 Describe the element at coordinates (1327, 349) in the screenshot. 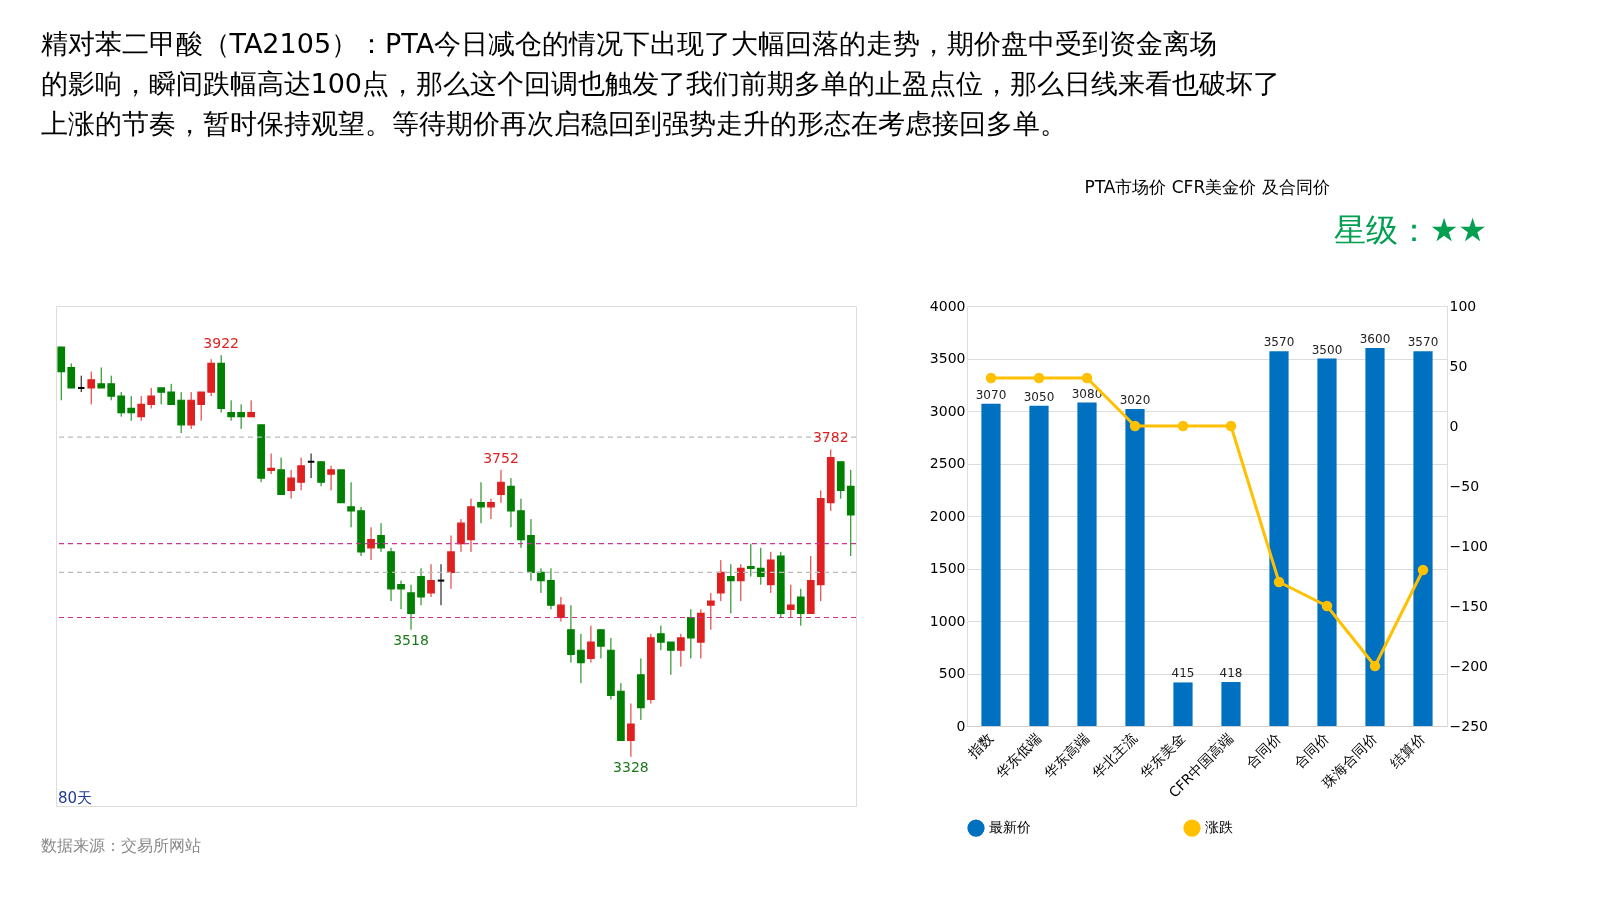

I see `data-label: 3500` at that location.